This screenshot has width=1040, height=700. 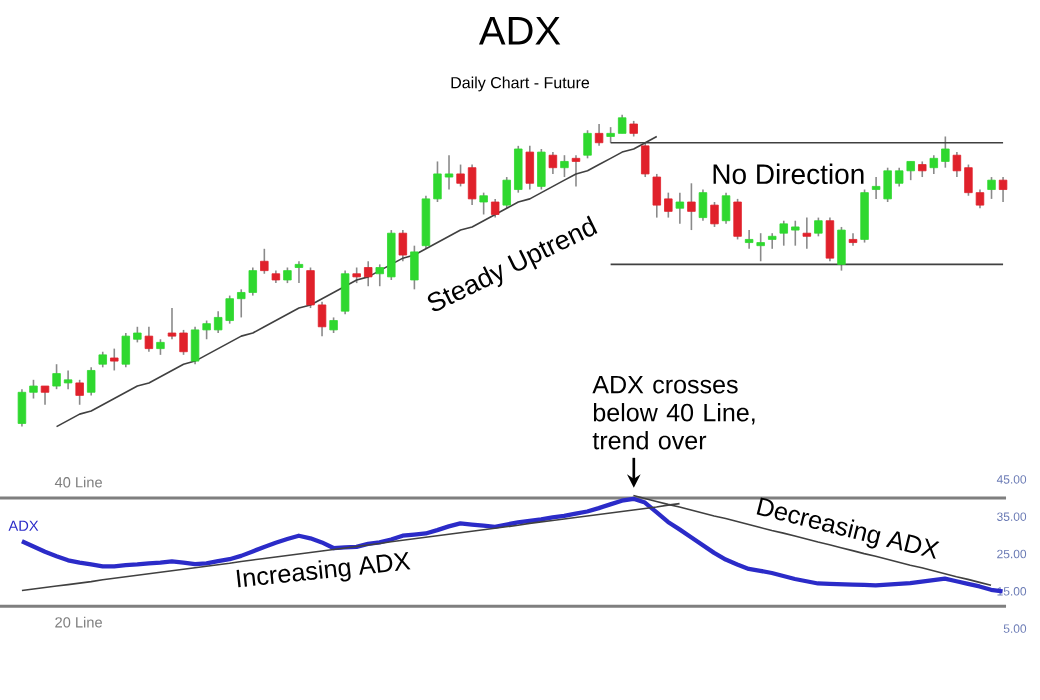 I want to click on annotation: ADX crosses below 40 Line, trend over, so click(x=673, y=412).